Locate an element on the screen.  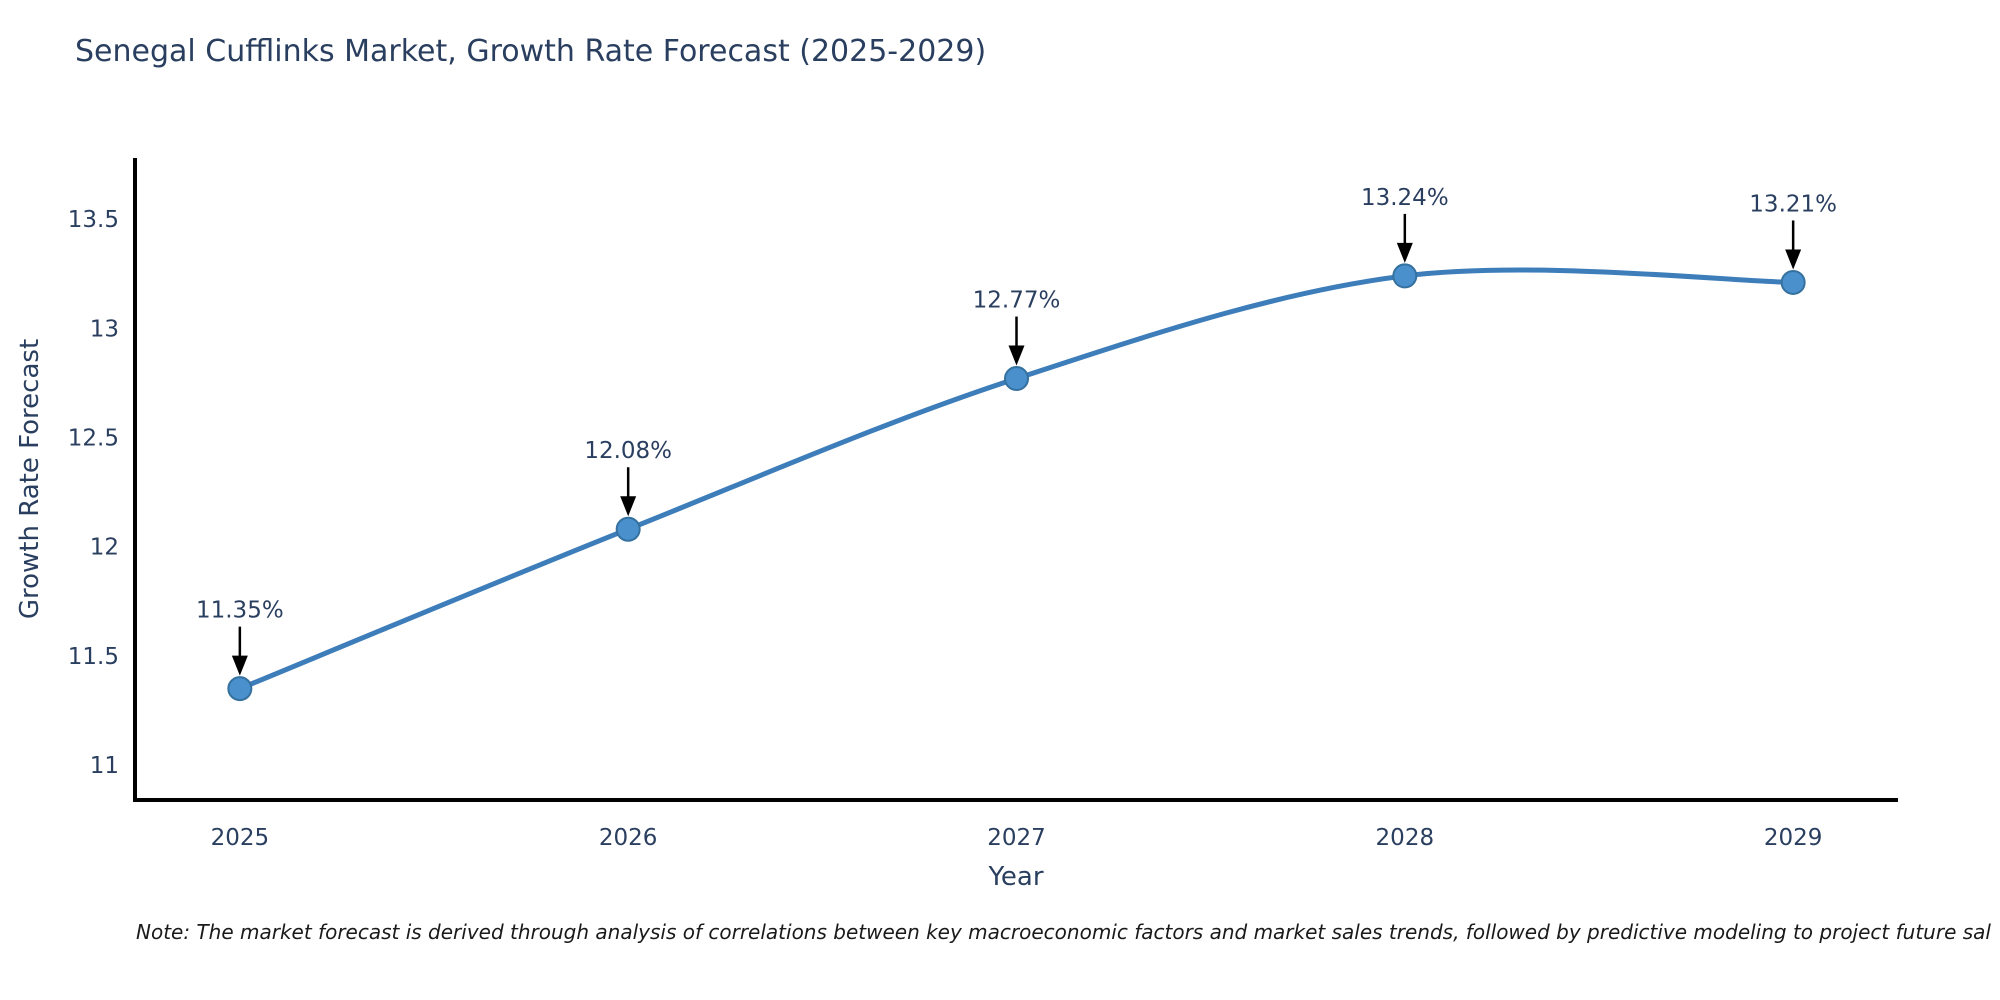
data-point-label: 12.08% is located at coordinates (628, 451).